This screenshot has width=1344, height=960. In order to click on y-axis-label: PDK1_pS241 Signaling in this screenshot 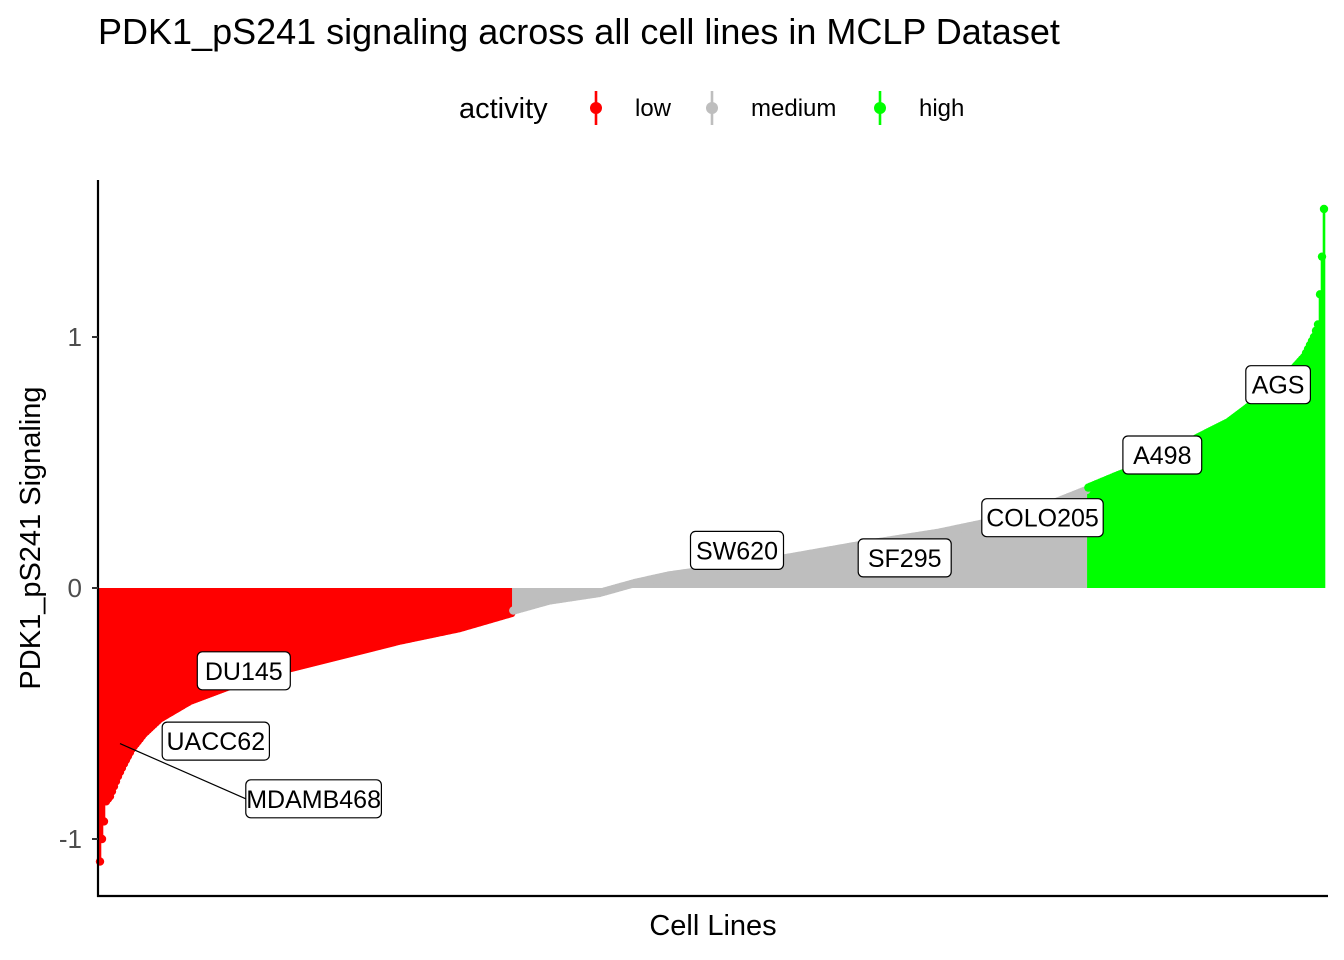, I will do `click(31, 537)`.